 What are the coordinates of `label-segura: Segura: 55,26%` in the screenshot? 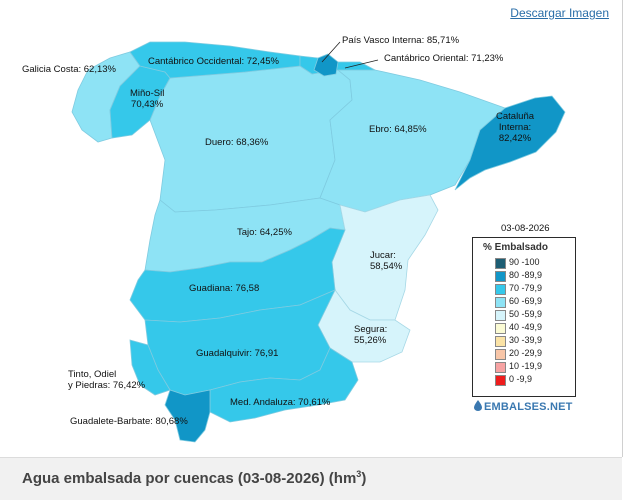 It's located at (371, 335).